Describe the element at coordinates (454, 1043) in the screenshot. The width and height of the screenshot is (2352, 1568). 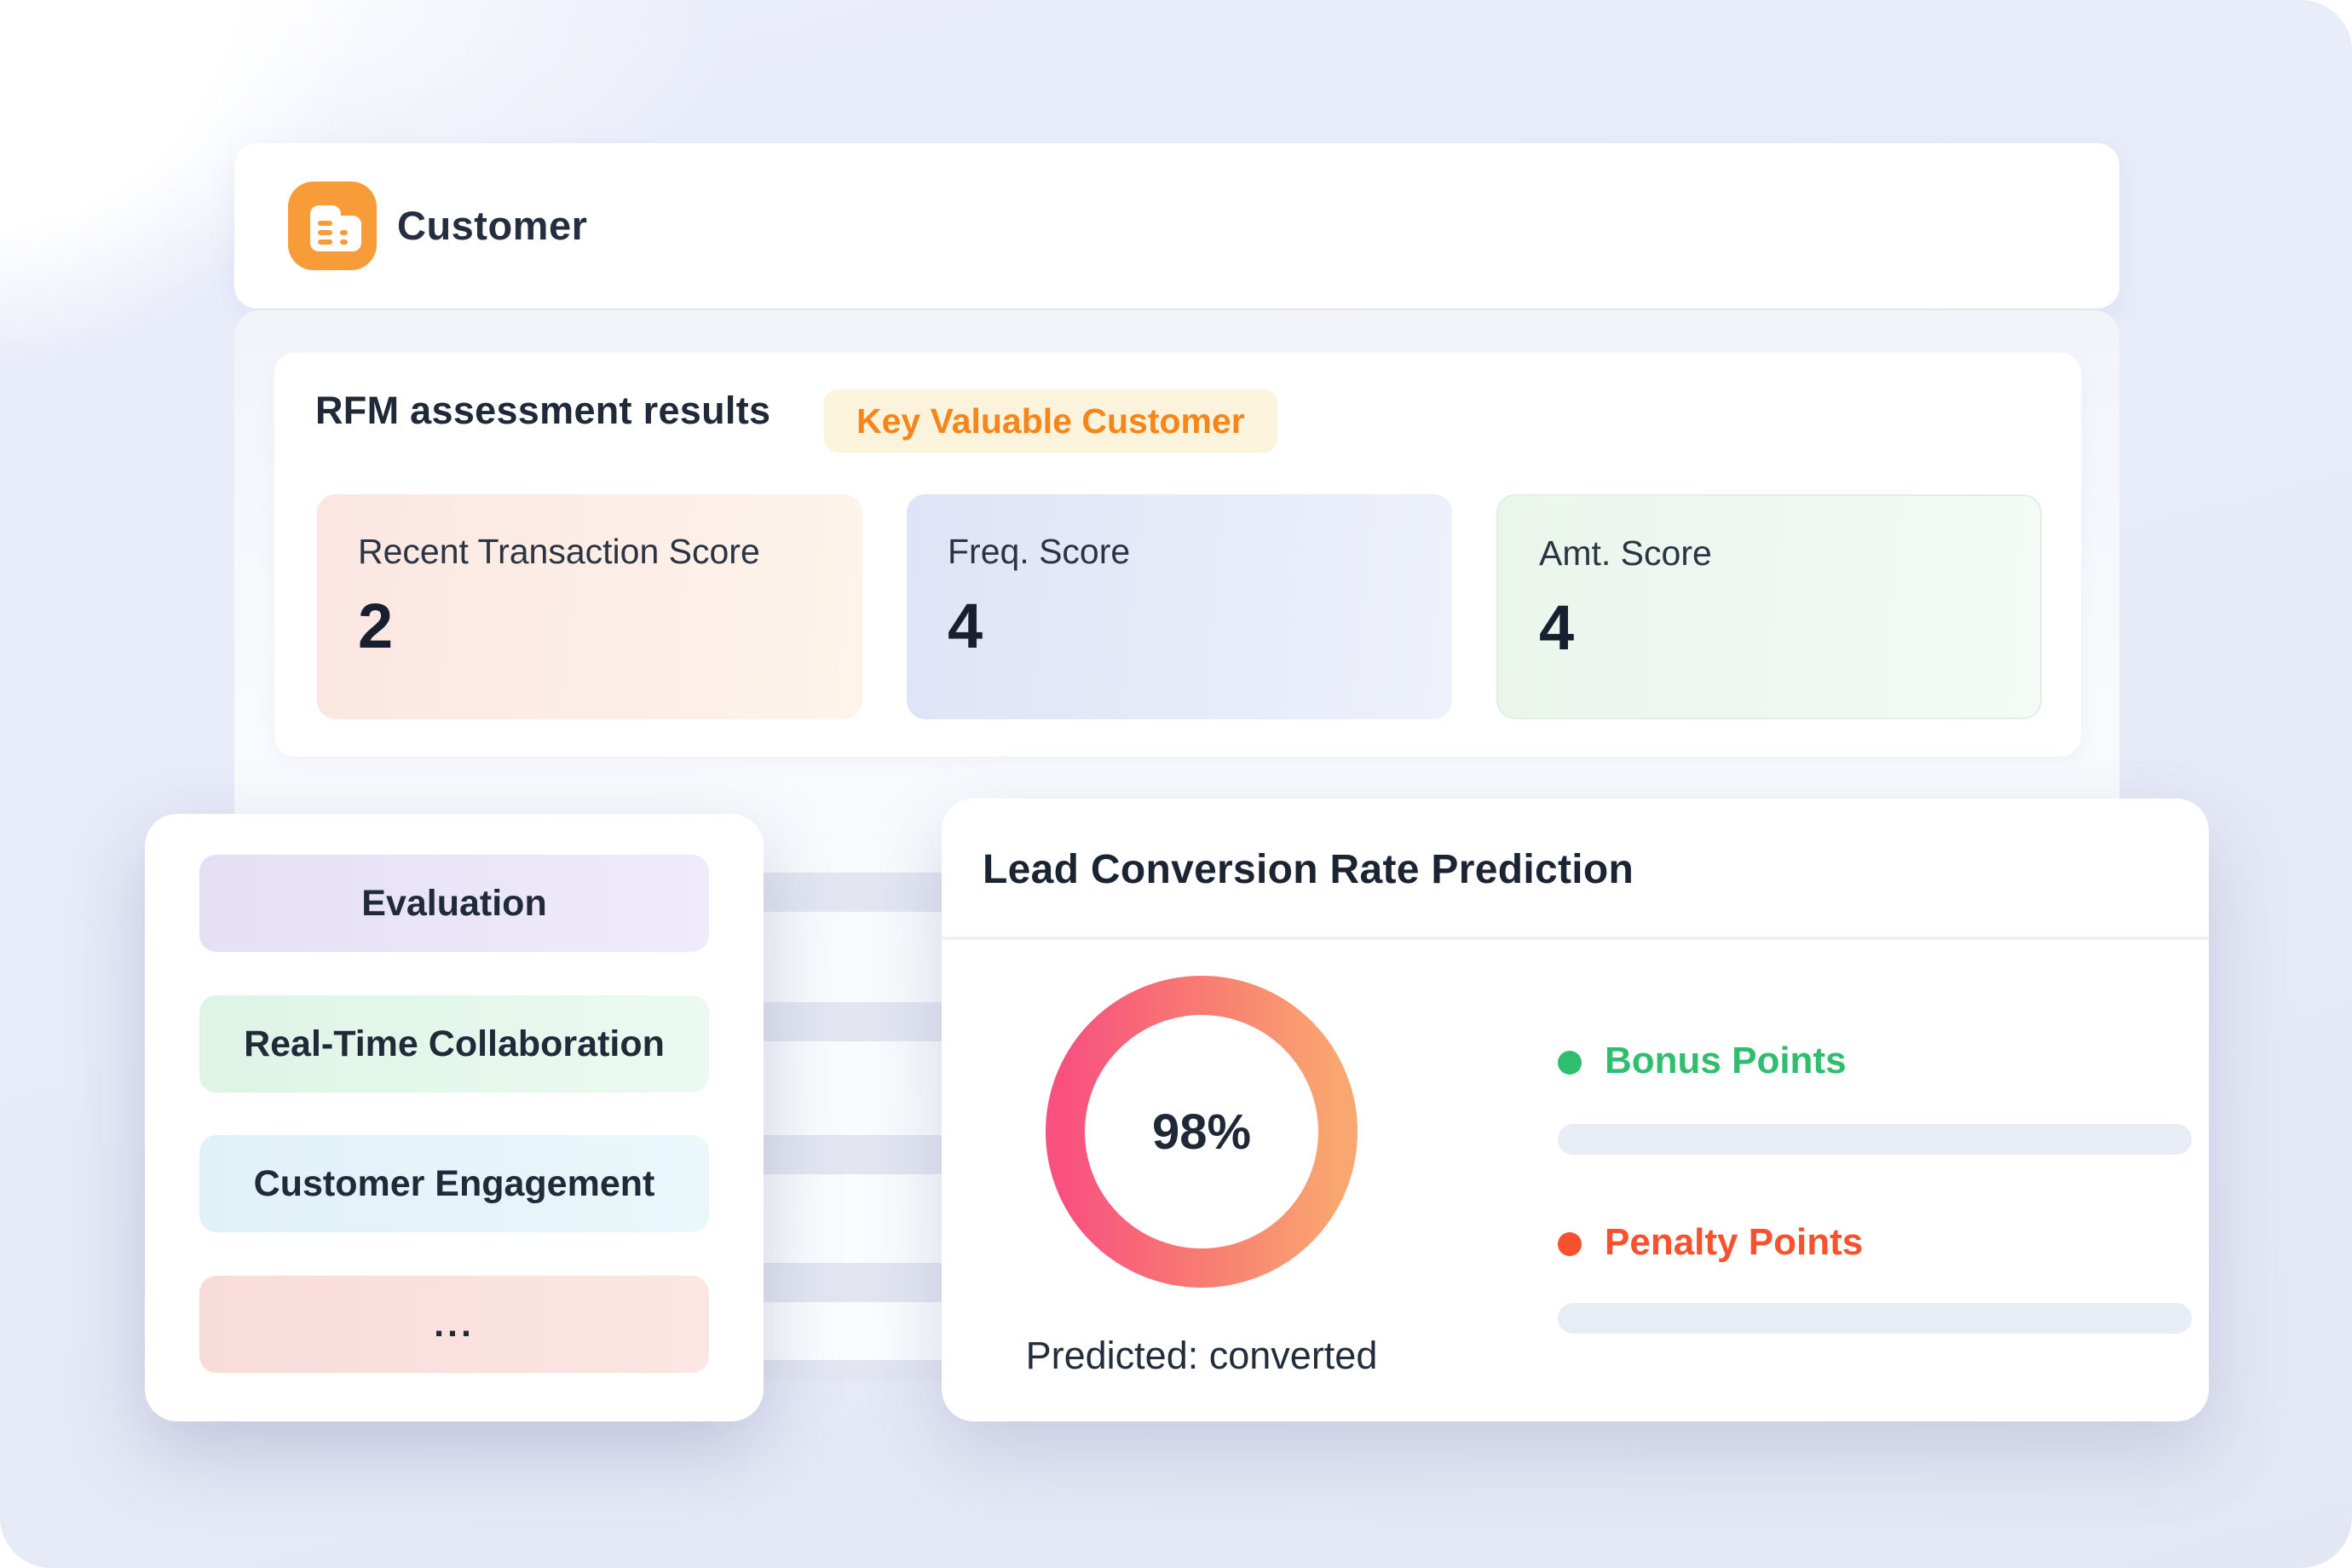
I see `menu-item-real-time-collaboration: Real-Time Collaboration` at that location.